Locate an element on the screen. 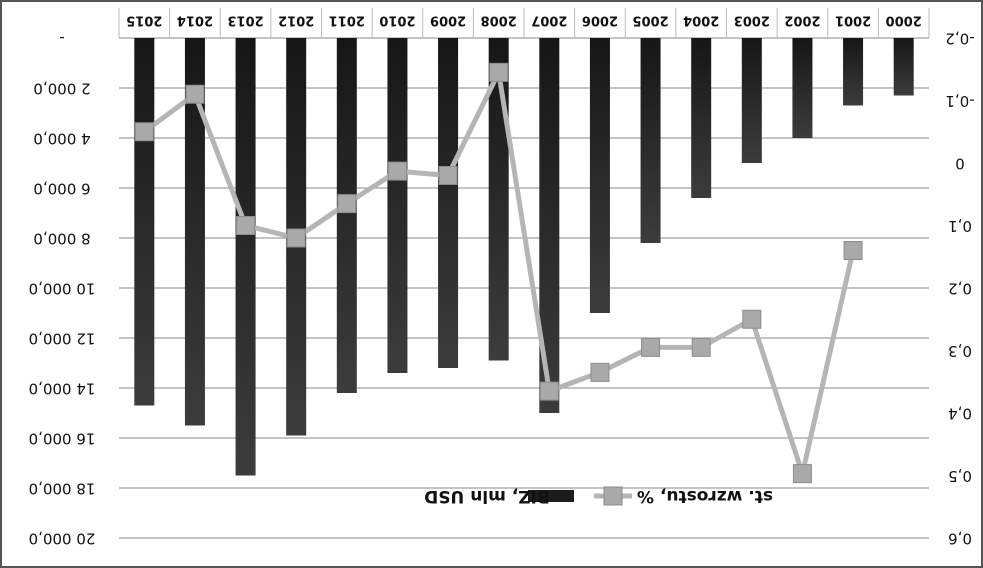 The height and width of the screenshot is (568, 983). category-label-2011: 2011 is located at coordinates (347, 20).